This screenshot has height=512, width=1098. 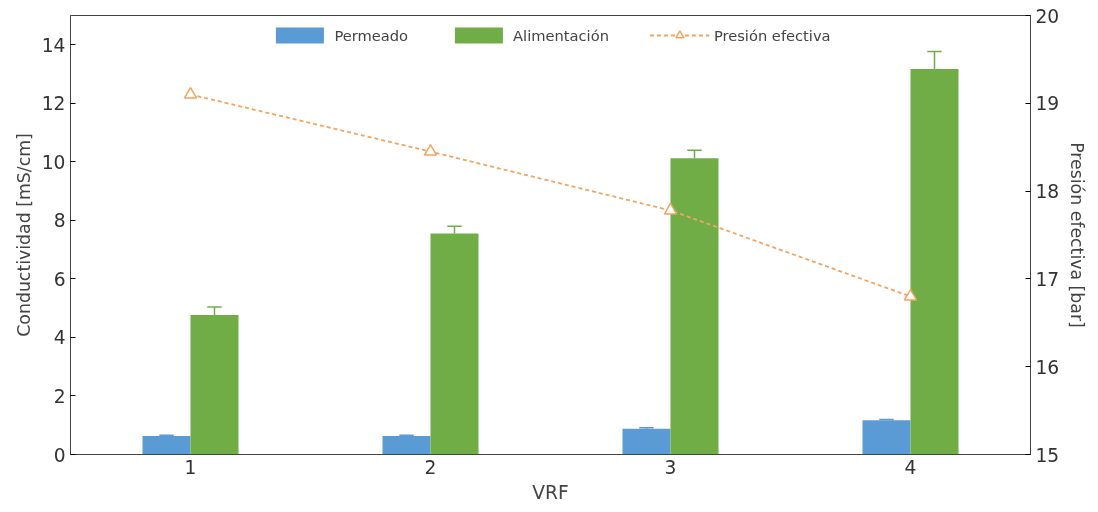 I want to click on legend-label: Alimentación, so click(x=561, y=35).